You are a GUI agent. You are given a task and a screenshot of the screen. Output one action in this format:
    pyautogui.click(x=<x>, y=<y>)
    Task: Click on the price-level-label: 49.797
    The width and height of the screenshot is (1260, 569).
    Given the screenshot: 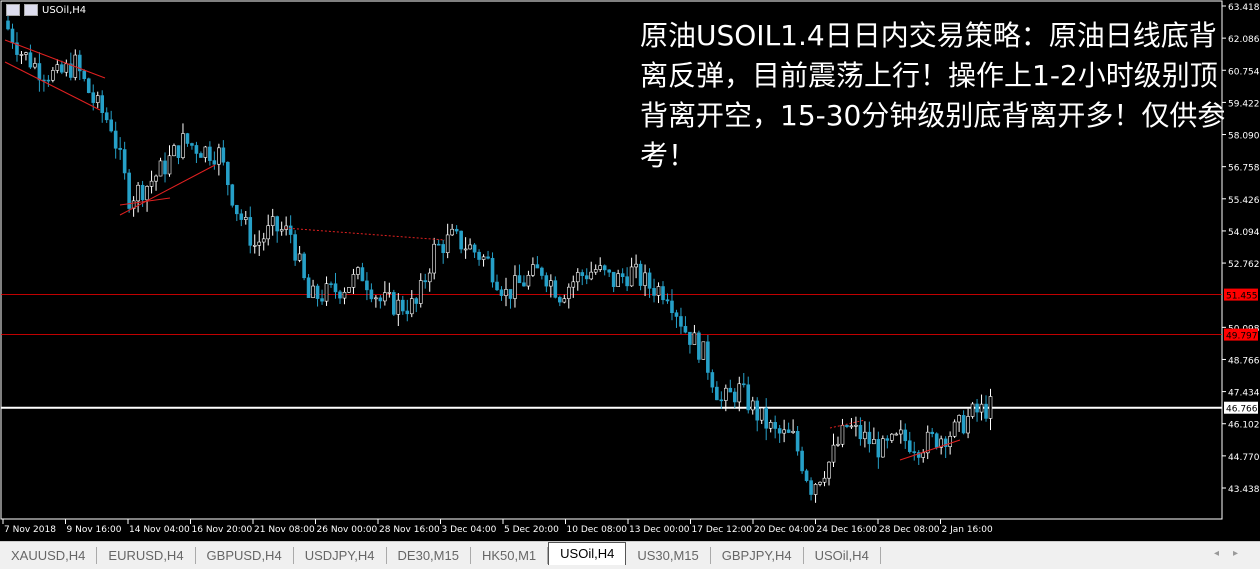 What is the action you would take?
    pyautogui.click(x=1242, y=337)
    